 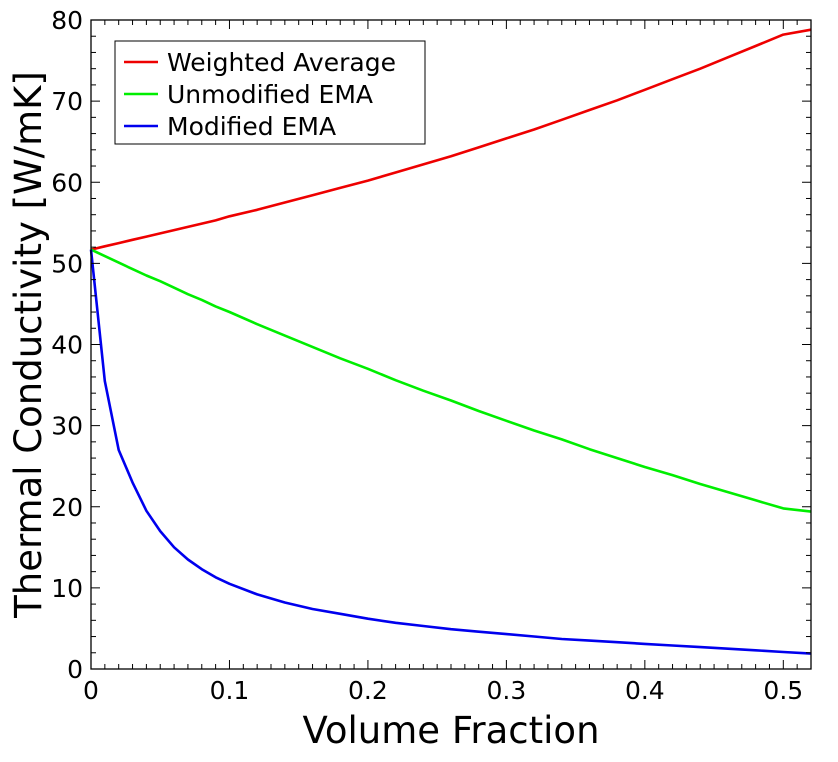 What do you see at coordinates (67, 20) in the screenshot?
I see `y-tick-label: 80` at bounding box center [67, 20].